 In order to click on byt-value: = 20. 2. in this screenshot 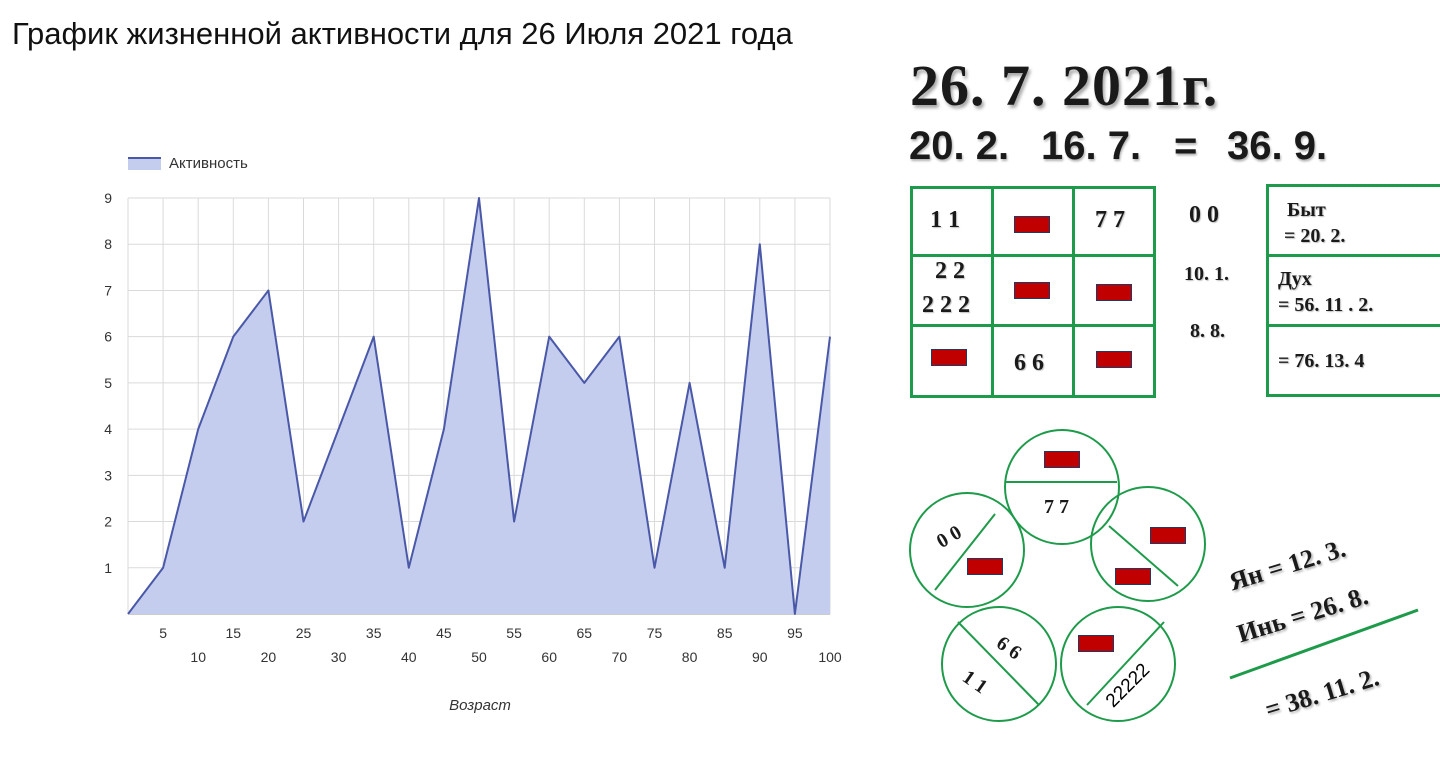, I will do `click(1315, 236)`.